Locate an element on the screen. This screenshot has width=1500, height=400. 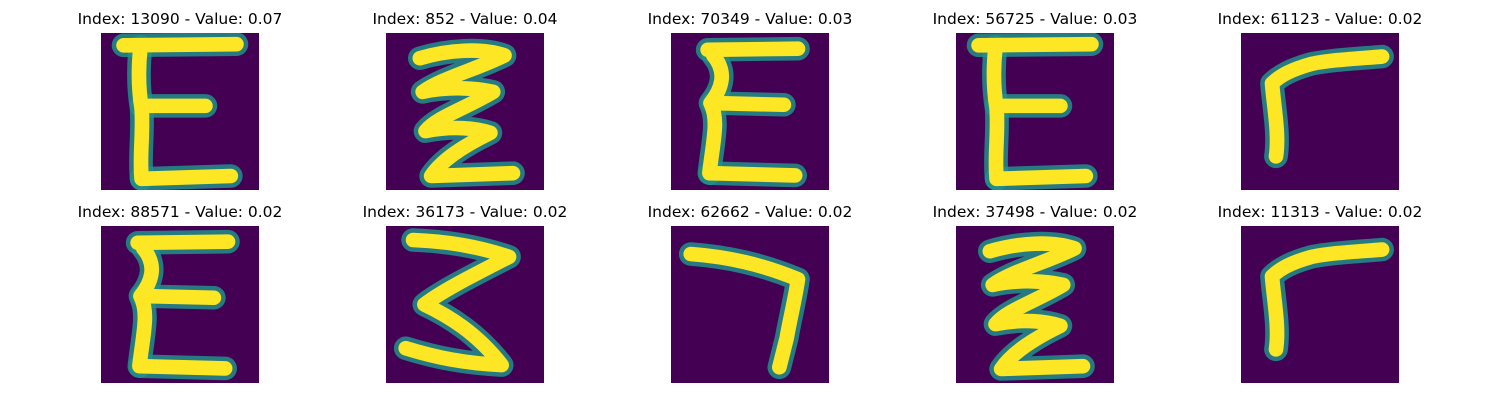
panel-title: Index: 62662 - Value: 0.02 is located at coordinates (750, 212).